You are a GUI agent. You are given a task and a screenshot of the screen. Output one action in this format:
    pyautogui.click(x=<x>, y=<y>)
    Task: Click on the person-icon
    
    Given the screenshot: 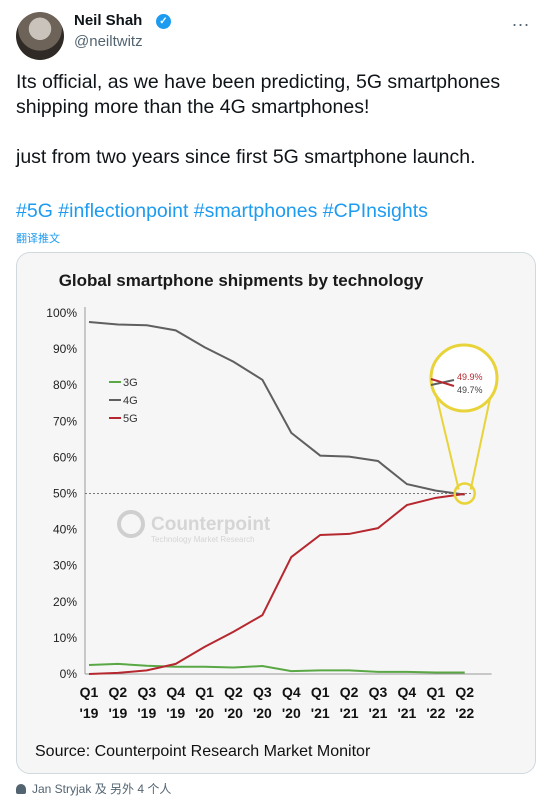 What is the action you would take?
    pyautogui.click(x=21, y=789)
    